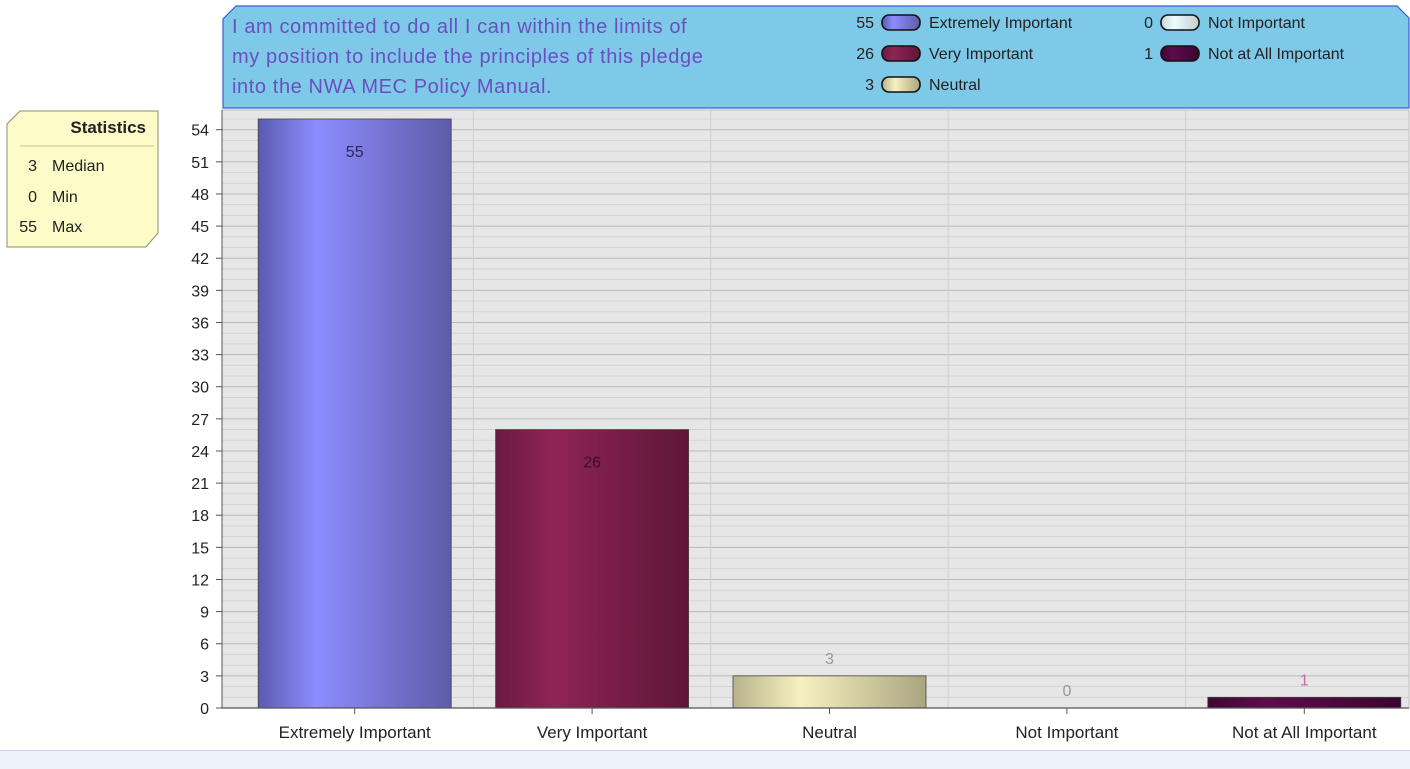 The image size is (1410, 769). Describe the element at coordinates (1304, 732) in the screenshot. I see `x-tick-label: Not at All Important` at that location.